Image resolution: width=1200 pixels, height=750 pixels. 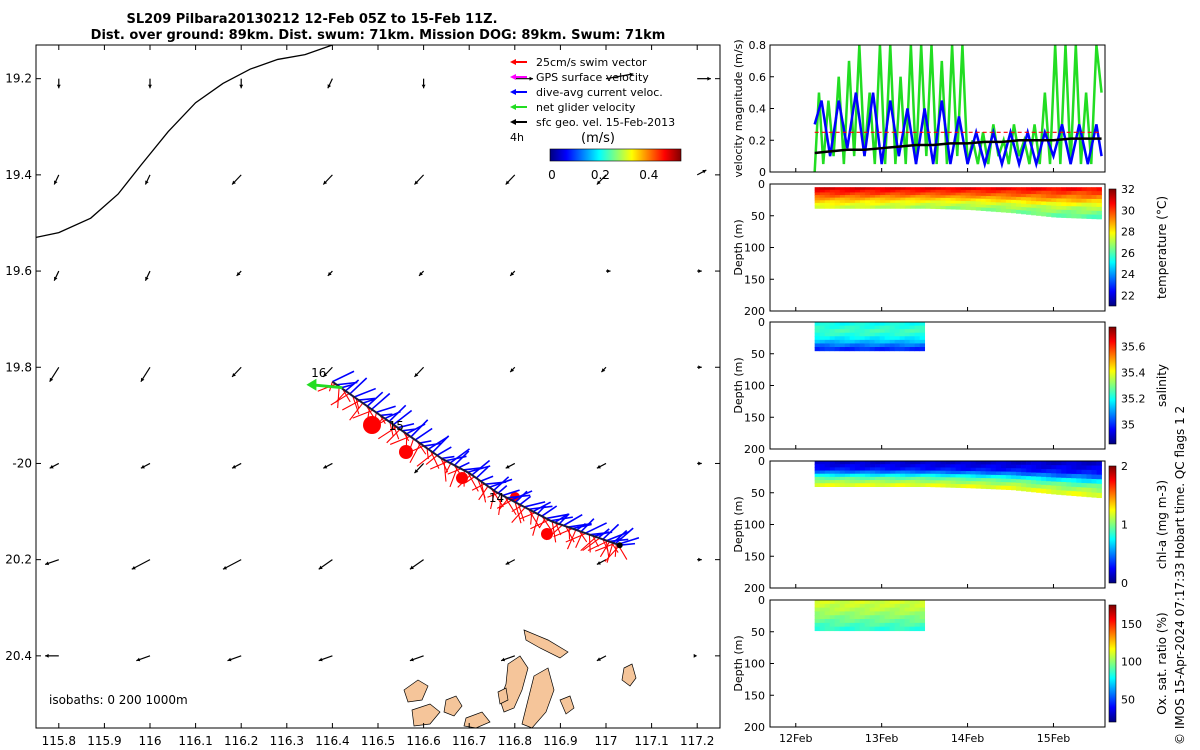 What do you see at coordinates (870, 616) in the screenshot?
I see `profile-cells` at bounding box center [870, 616].